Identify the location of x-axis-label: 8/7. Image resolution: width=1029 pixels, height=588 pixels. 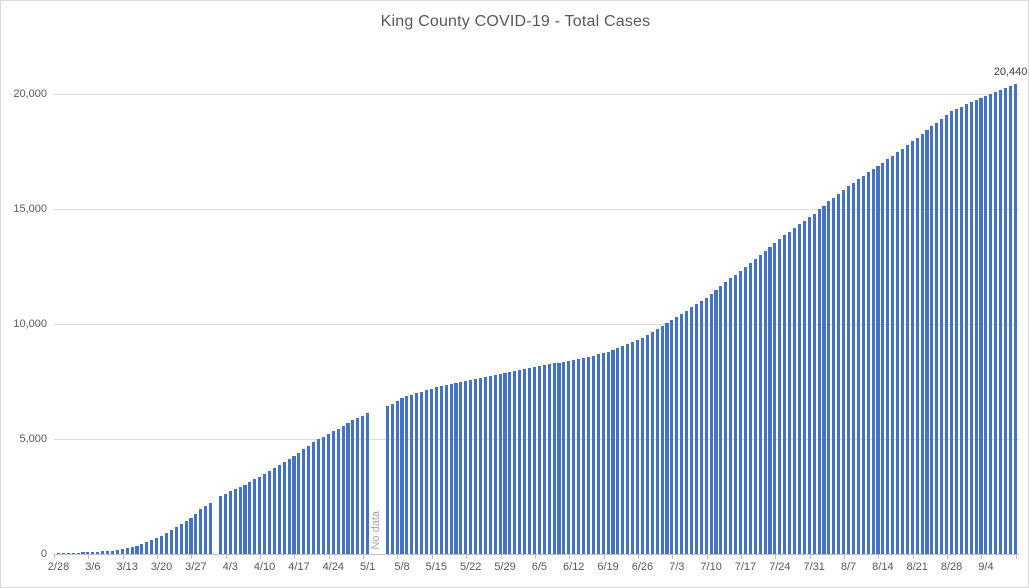
(848, 567).